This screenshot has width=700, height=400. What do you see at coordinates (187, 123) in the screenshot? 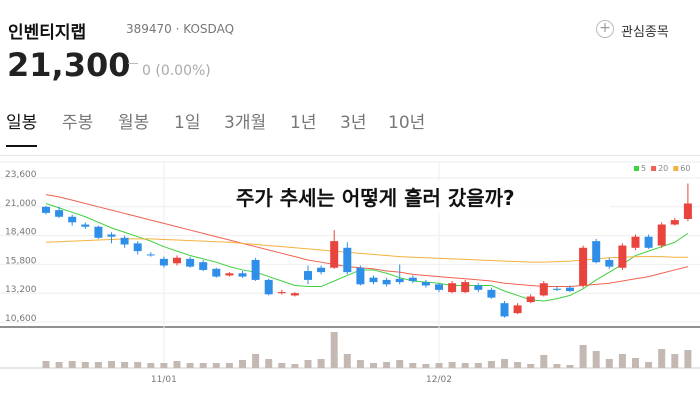
I see `tab: 1일` at bounding box center [187, 123].